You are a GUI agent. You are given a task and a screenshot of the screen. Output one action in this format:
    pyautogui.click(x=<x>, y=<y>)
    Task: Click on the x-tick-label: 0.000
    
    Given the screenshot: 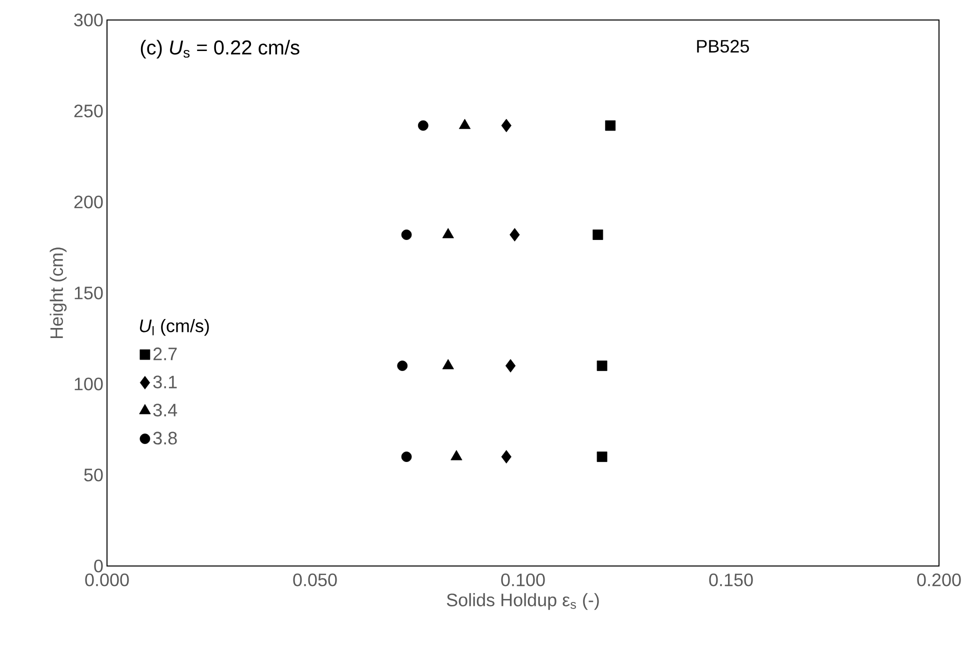 What is the action you would take?
    pyautogui.click(x=107, y=580)
    